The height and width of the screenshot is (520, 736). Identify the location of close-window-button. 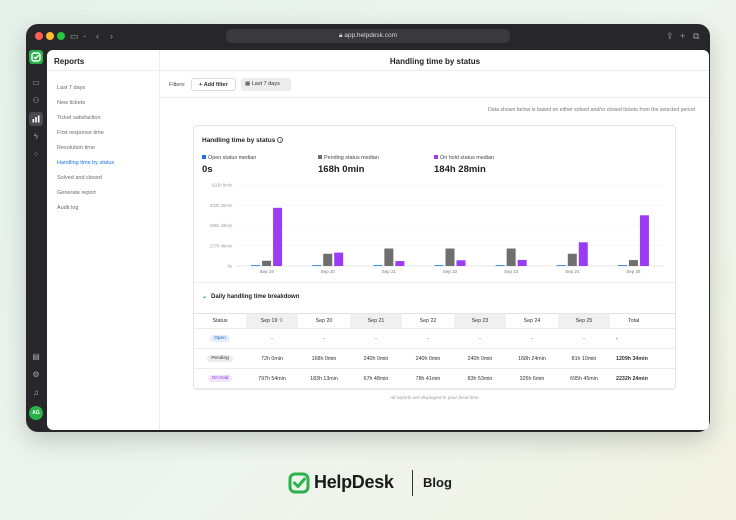
(39, 36).